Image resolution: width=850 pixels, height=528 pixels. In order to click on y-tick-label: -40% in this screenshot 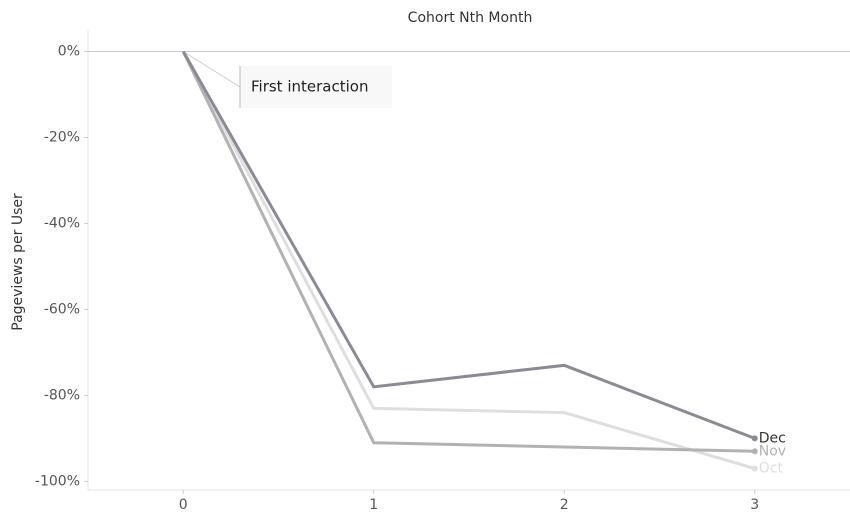, I will do `click(62, 223)`.